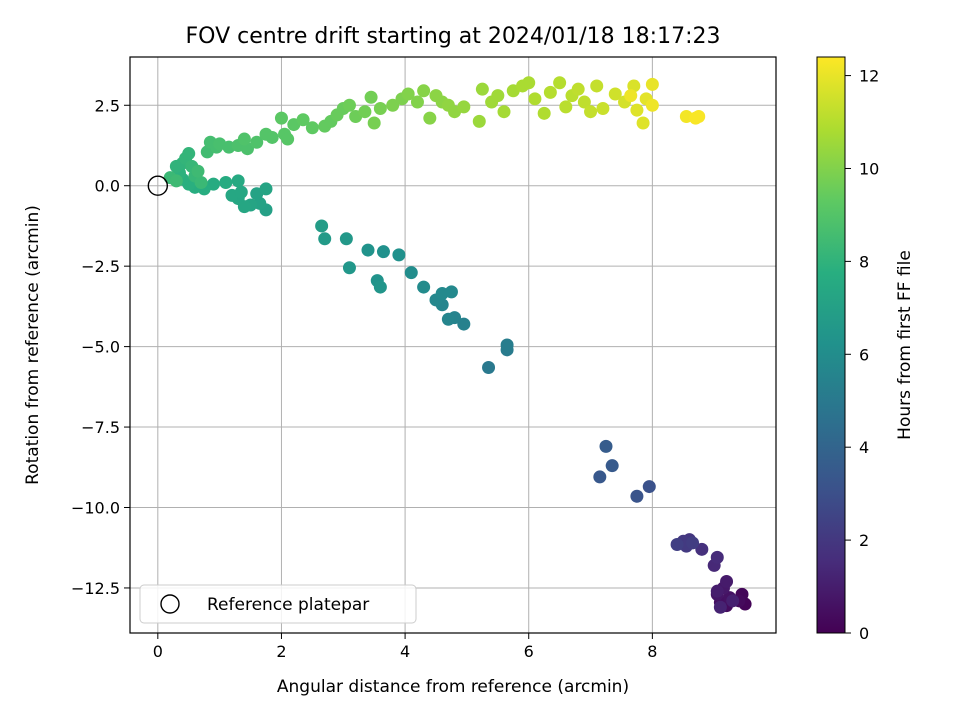  Describe the element at coordinates (869, 168) in the screenshot. I see `colorbar-tick-label: 10` at that location.